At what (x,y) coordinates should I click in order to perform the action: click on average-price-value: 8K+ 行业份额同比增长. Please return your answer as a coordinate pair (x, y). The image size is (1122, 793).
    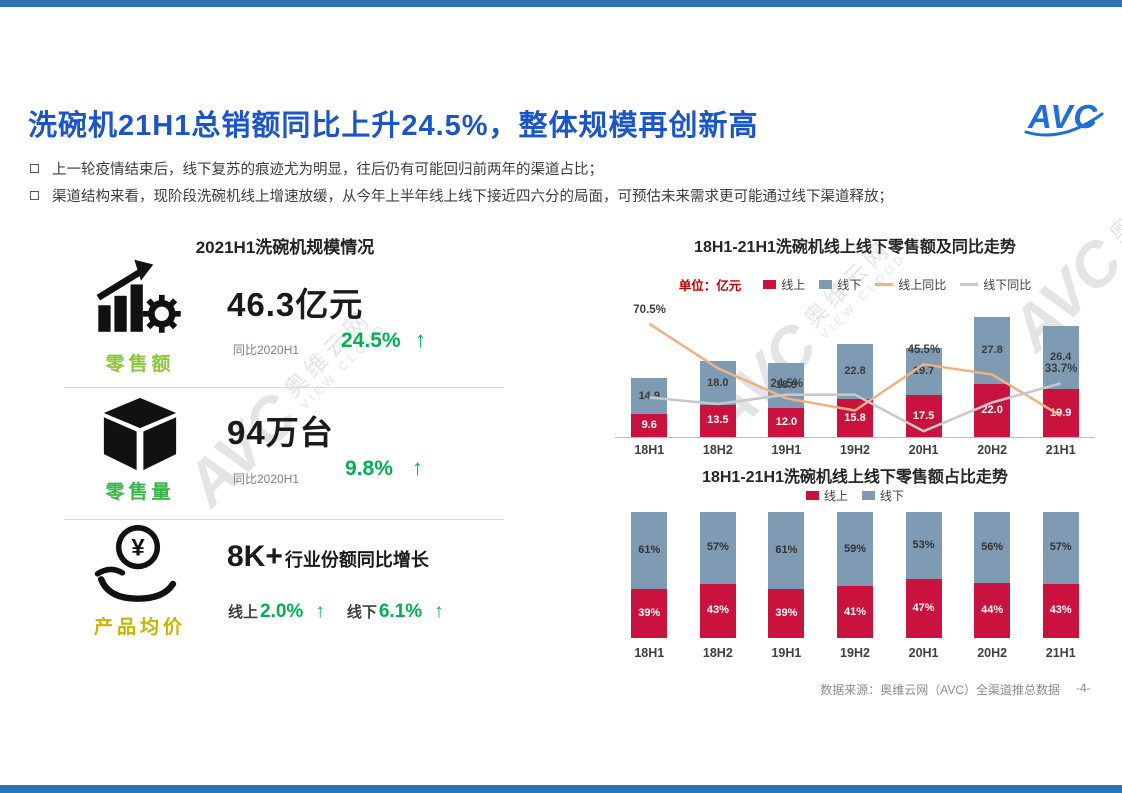
    Looking at the image, I should click on (328, 557).